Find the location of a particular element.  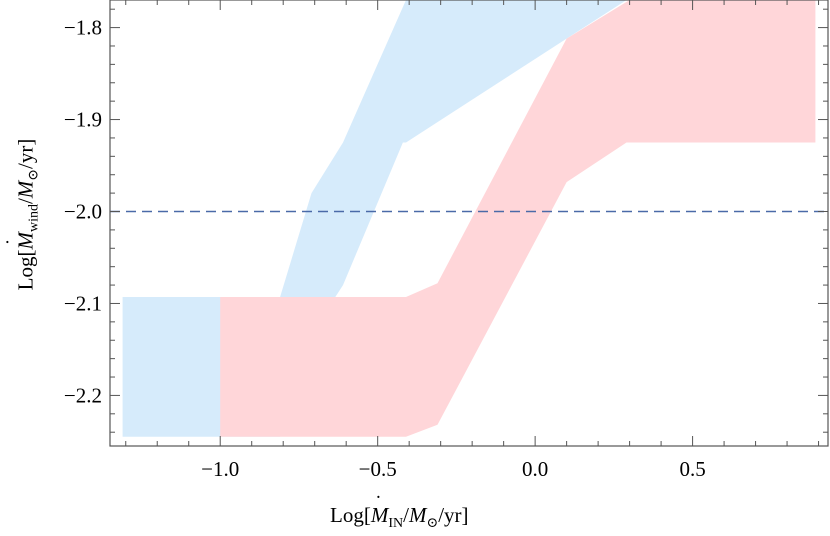

y-tick-label: −2.2 is located at coordinates (83, 395).